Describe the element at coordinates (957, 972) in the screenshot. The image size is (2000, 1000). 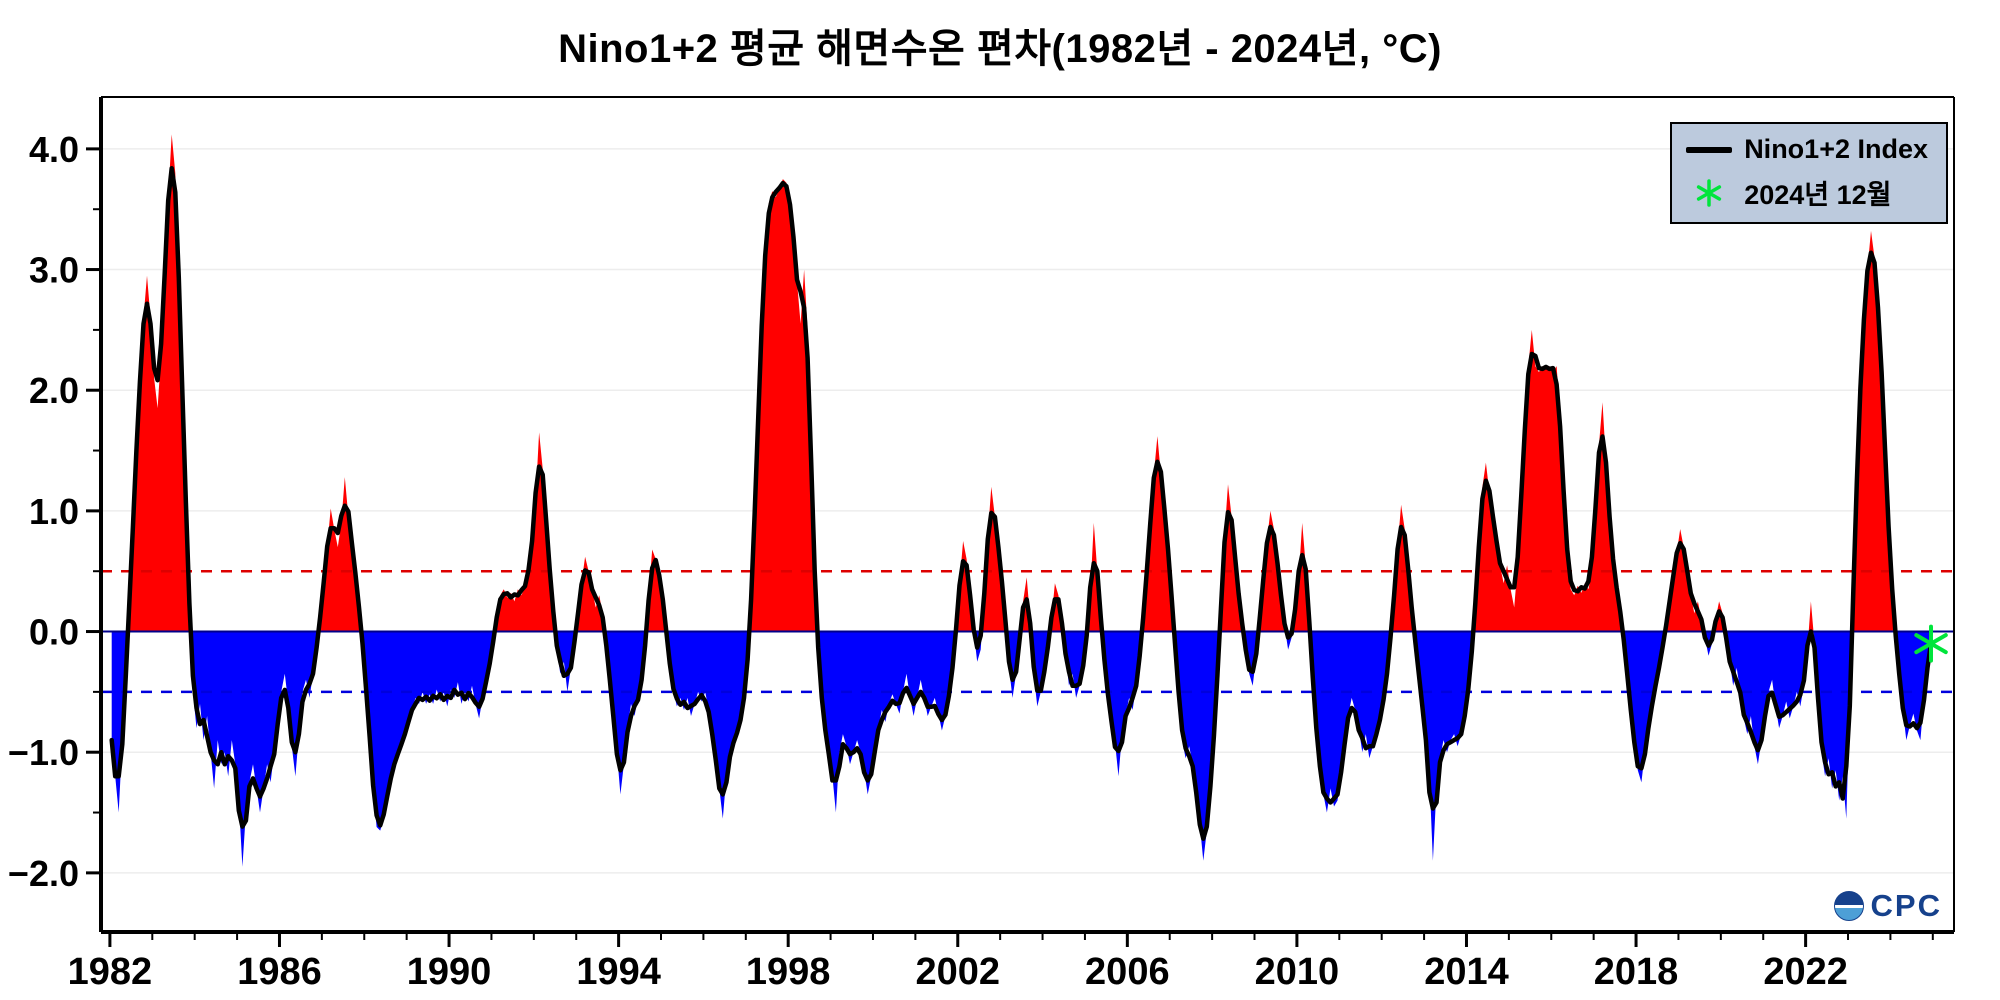
I see `x-tick-label: 2002` at that location.